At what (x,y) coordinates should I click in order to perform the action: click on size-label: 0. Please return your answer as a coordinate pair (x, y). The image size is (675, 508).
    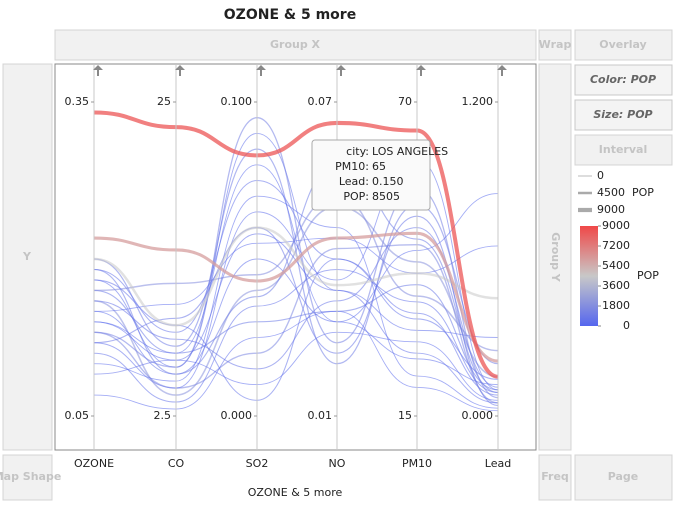
    Looking at the image, I should click on (600, 175).